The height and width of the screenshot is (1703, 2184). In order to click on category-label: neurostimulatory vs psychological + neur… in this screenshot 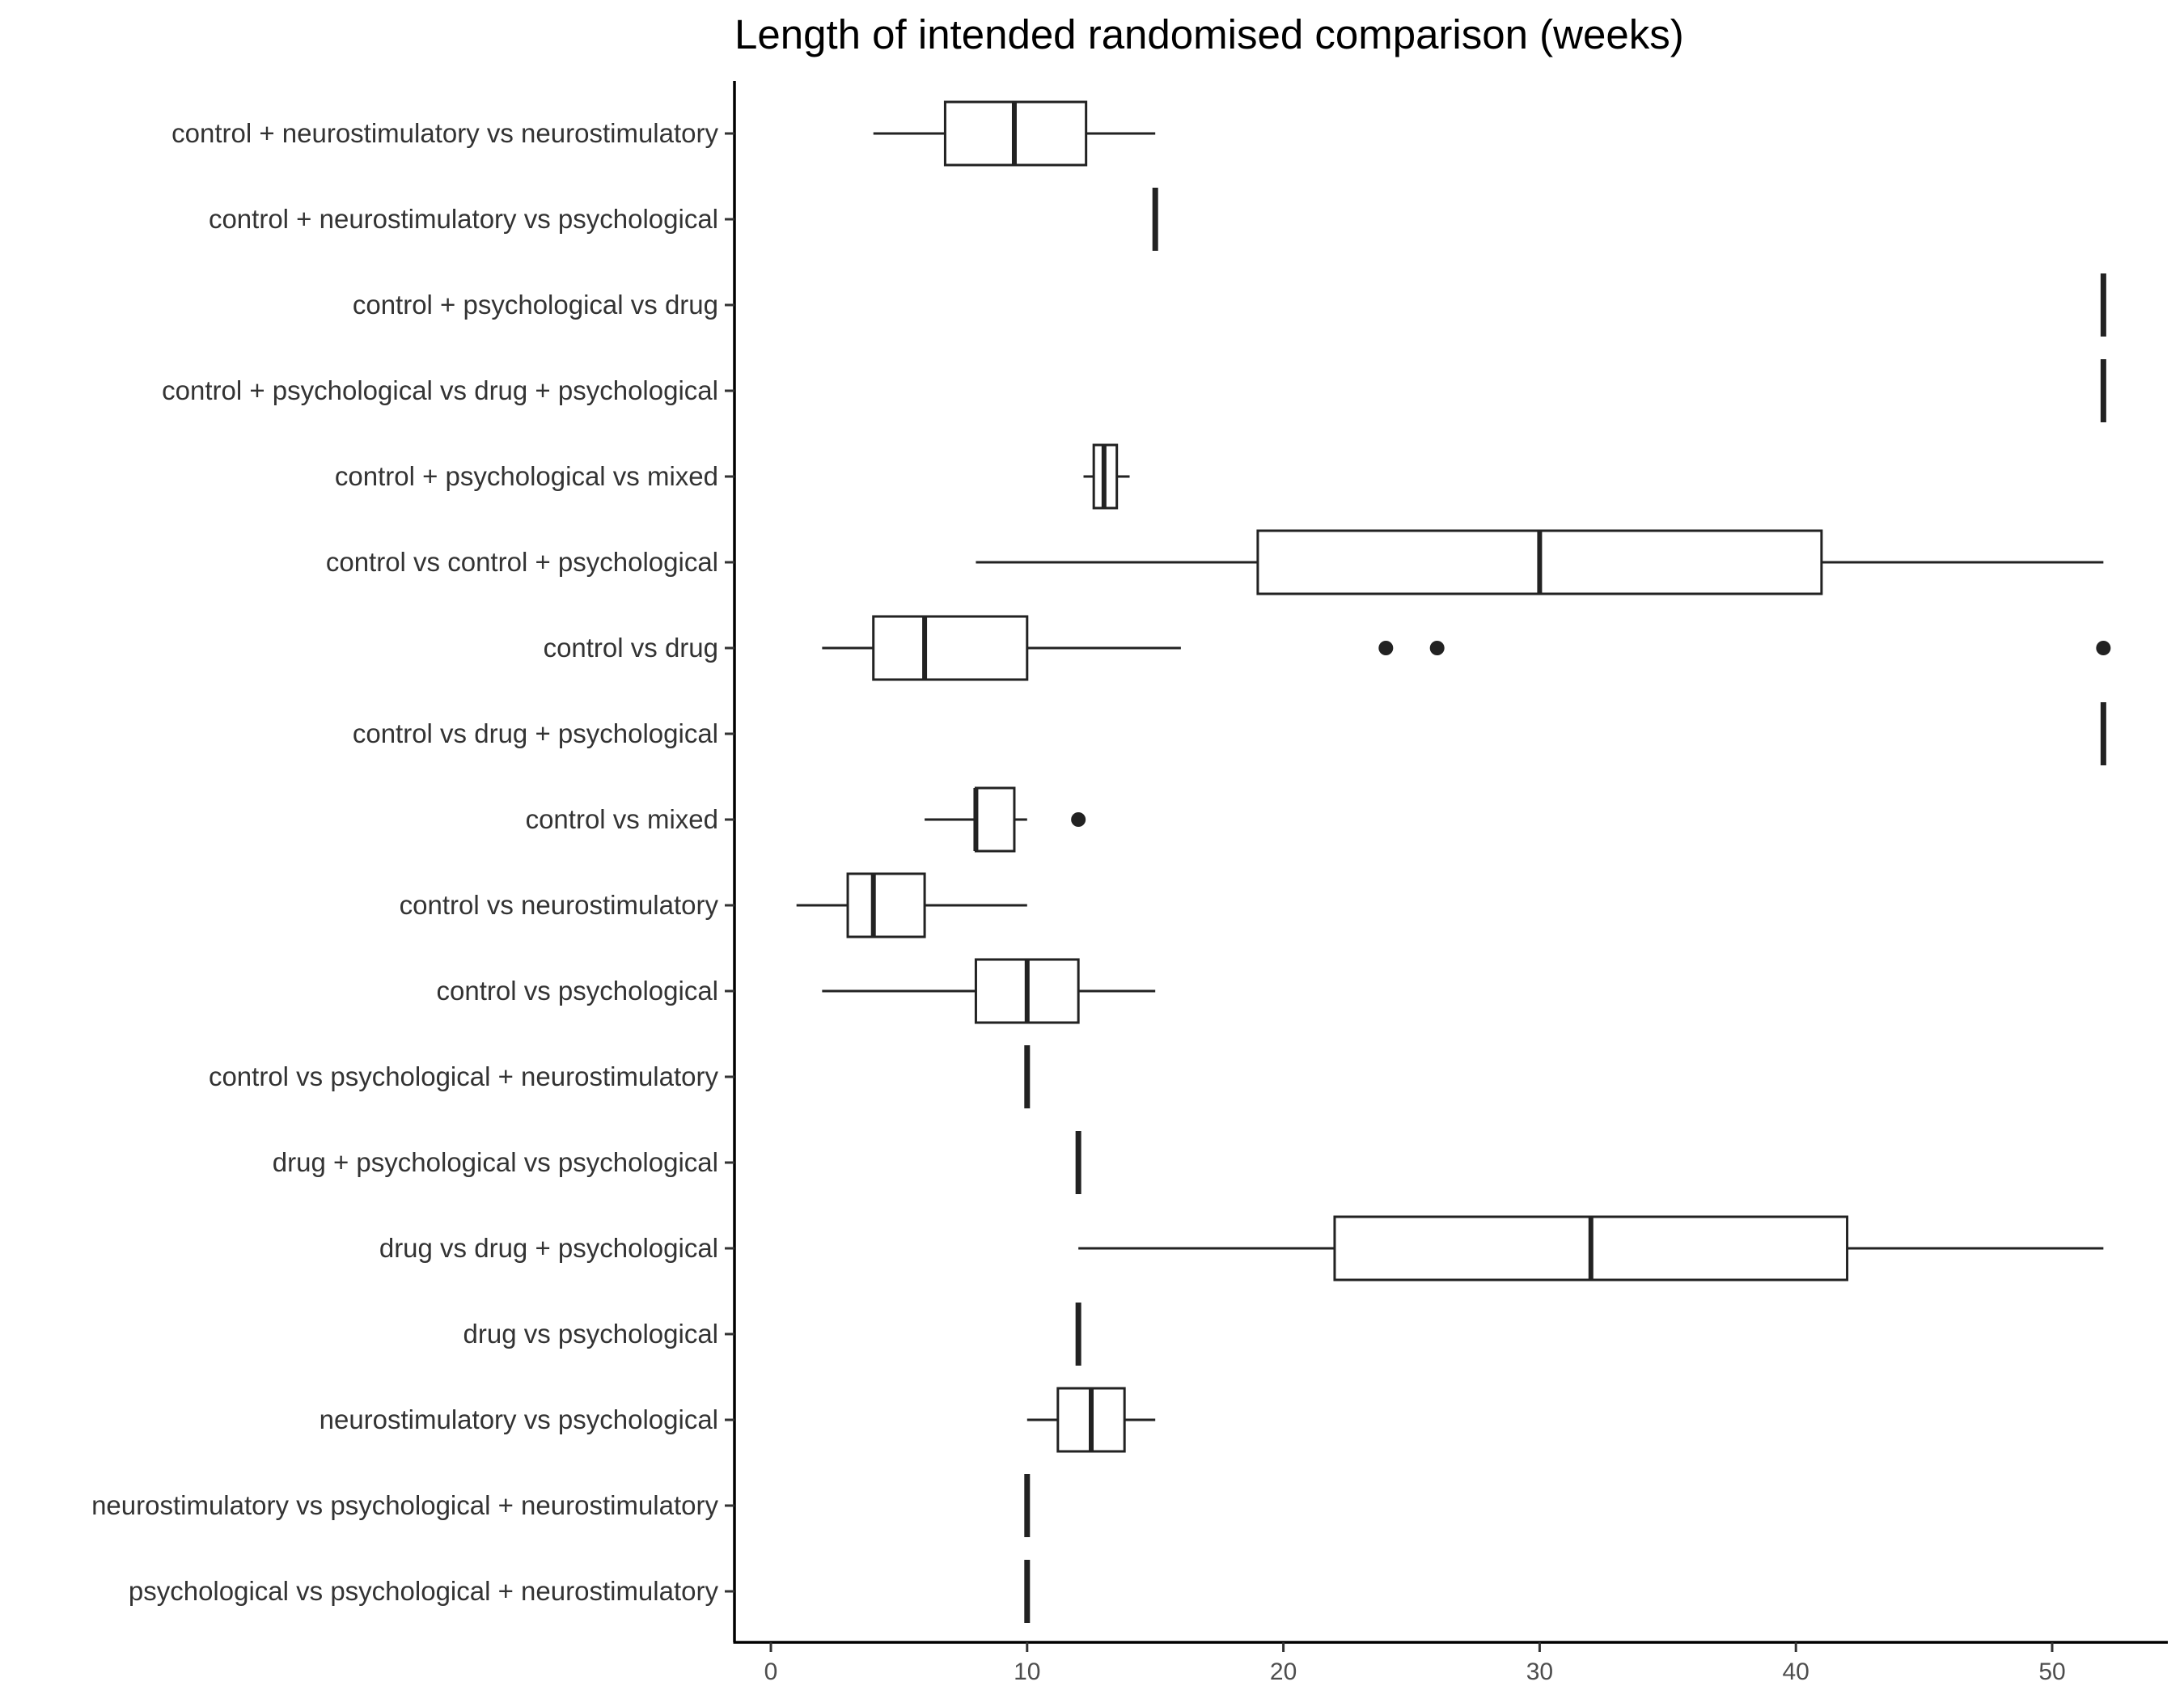, I will do `click(404, 1505)`.